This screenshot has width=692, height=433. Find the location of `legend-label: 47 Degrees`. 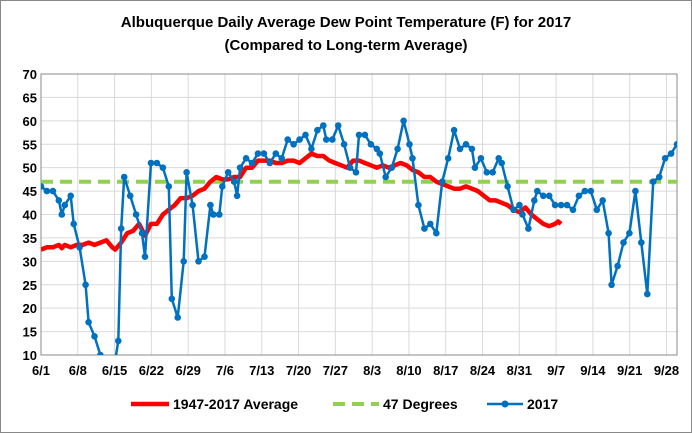

legend-label: 47 Degrees is located at coordinates (420, 404).